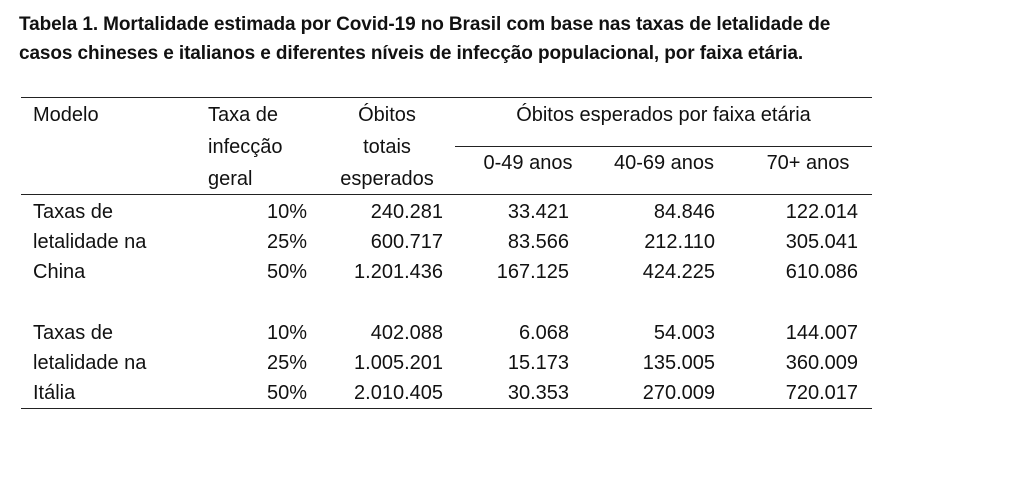 This screenshot has width=1024, height=477. What do you see at coordinates (663, 146) in the screenshot?
I see `group-header-rule` at bounding box center [663, 146].